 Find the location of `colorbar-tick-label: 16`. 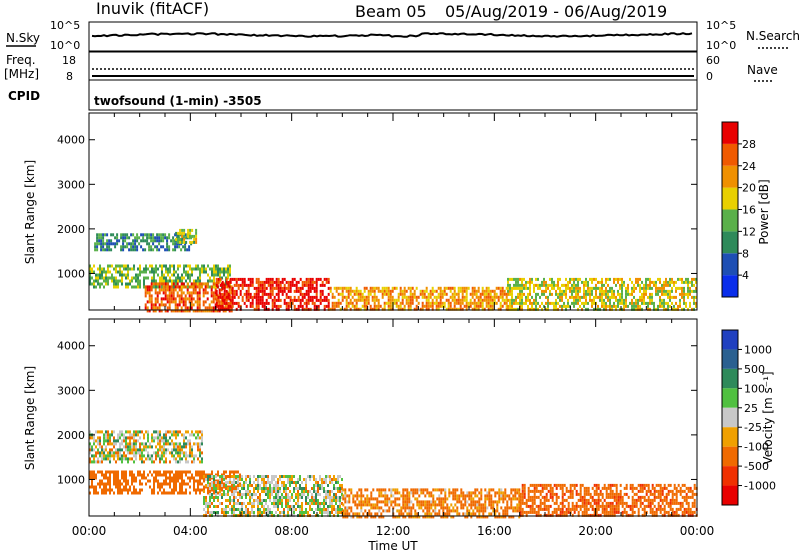

colorbar-tick-label: 16 is located at coordinates (749, 210).